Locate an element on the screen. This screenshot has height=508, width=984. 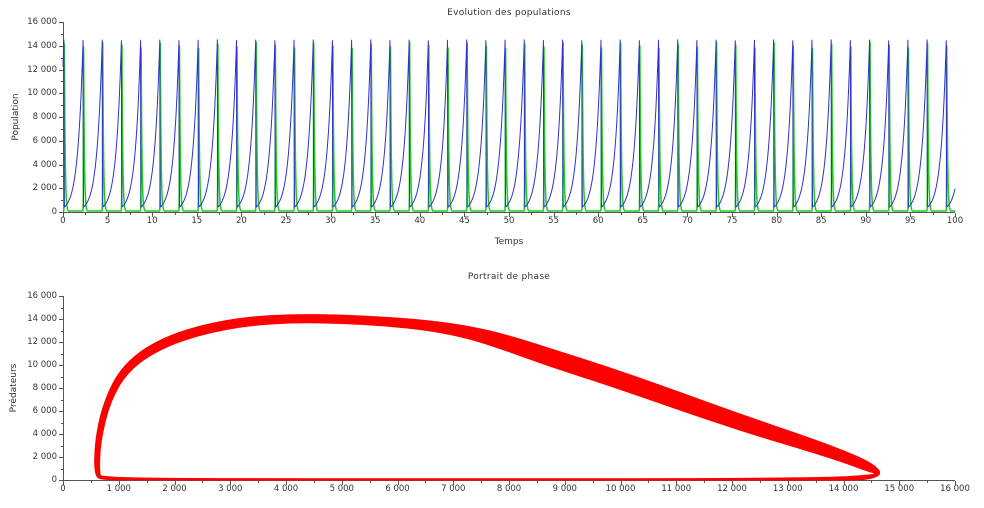
x-tick-label: 9 000 is located at coordinates (564, 489).